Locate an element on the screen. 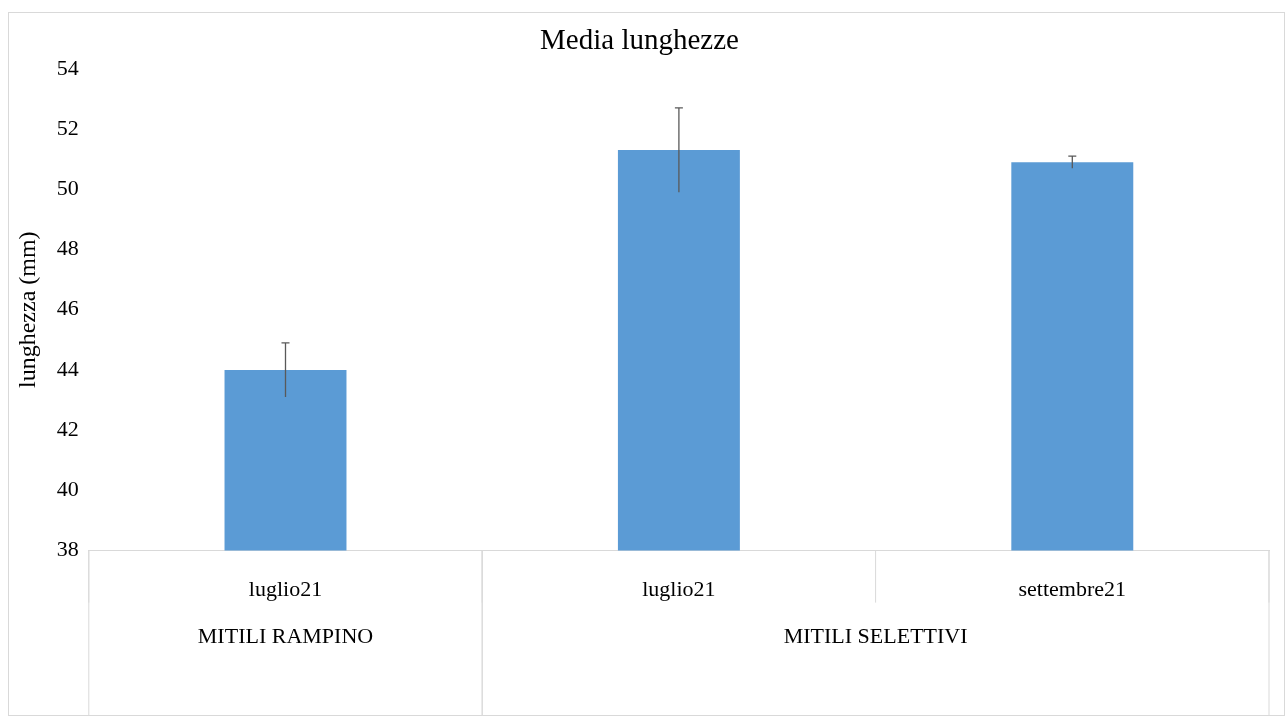 This screenshot has width=1287, height=716. y-axis-title: lunghezza (mm) is located at coordinates (26, 309).